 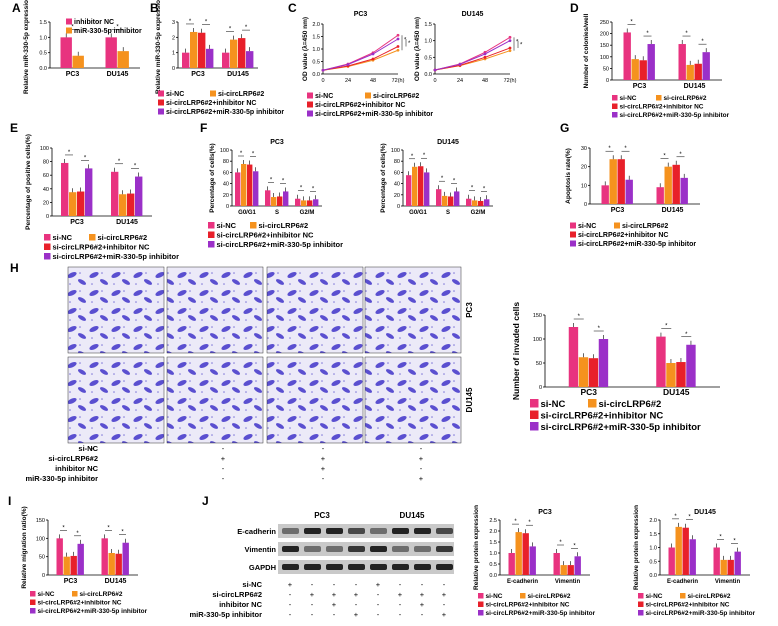 What do you see at coordinates (225, 614) in the screenshot?
I see `treatment-label: miR-330-5p inhibitor` at bounding box center [225, 614].